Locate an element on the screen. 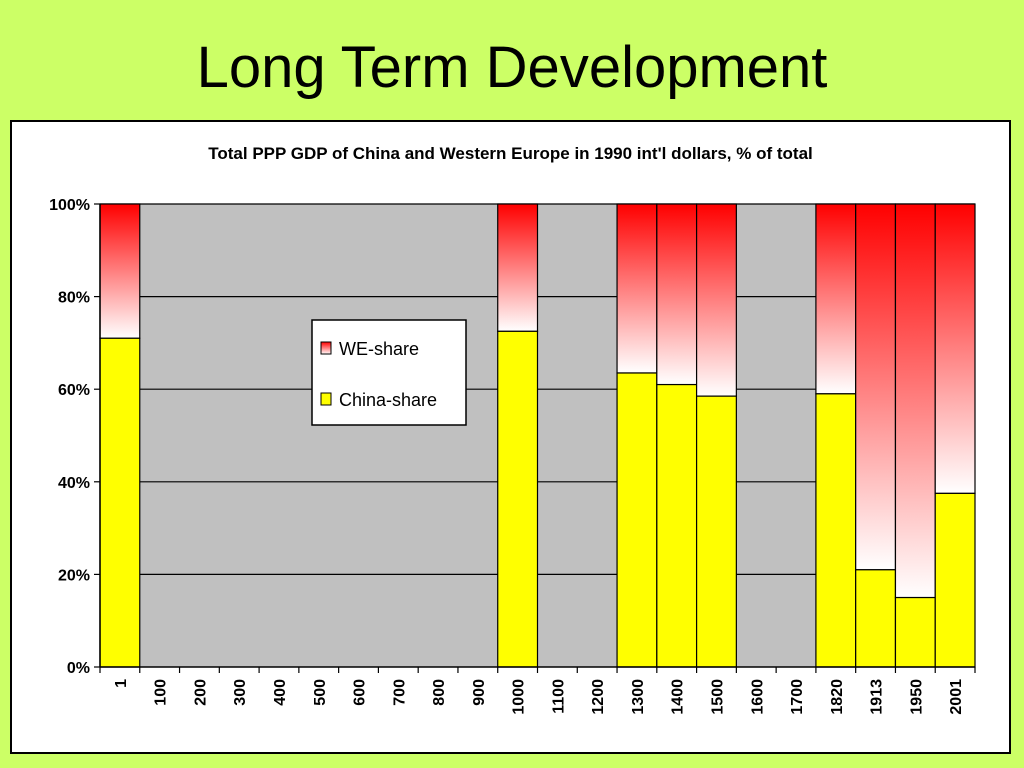 The height and width of the screenshot is (768, 1024). y-tick-label: 40% is located at coordinates (74, 483).